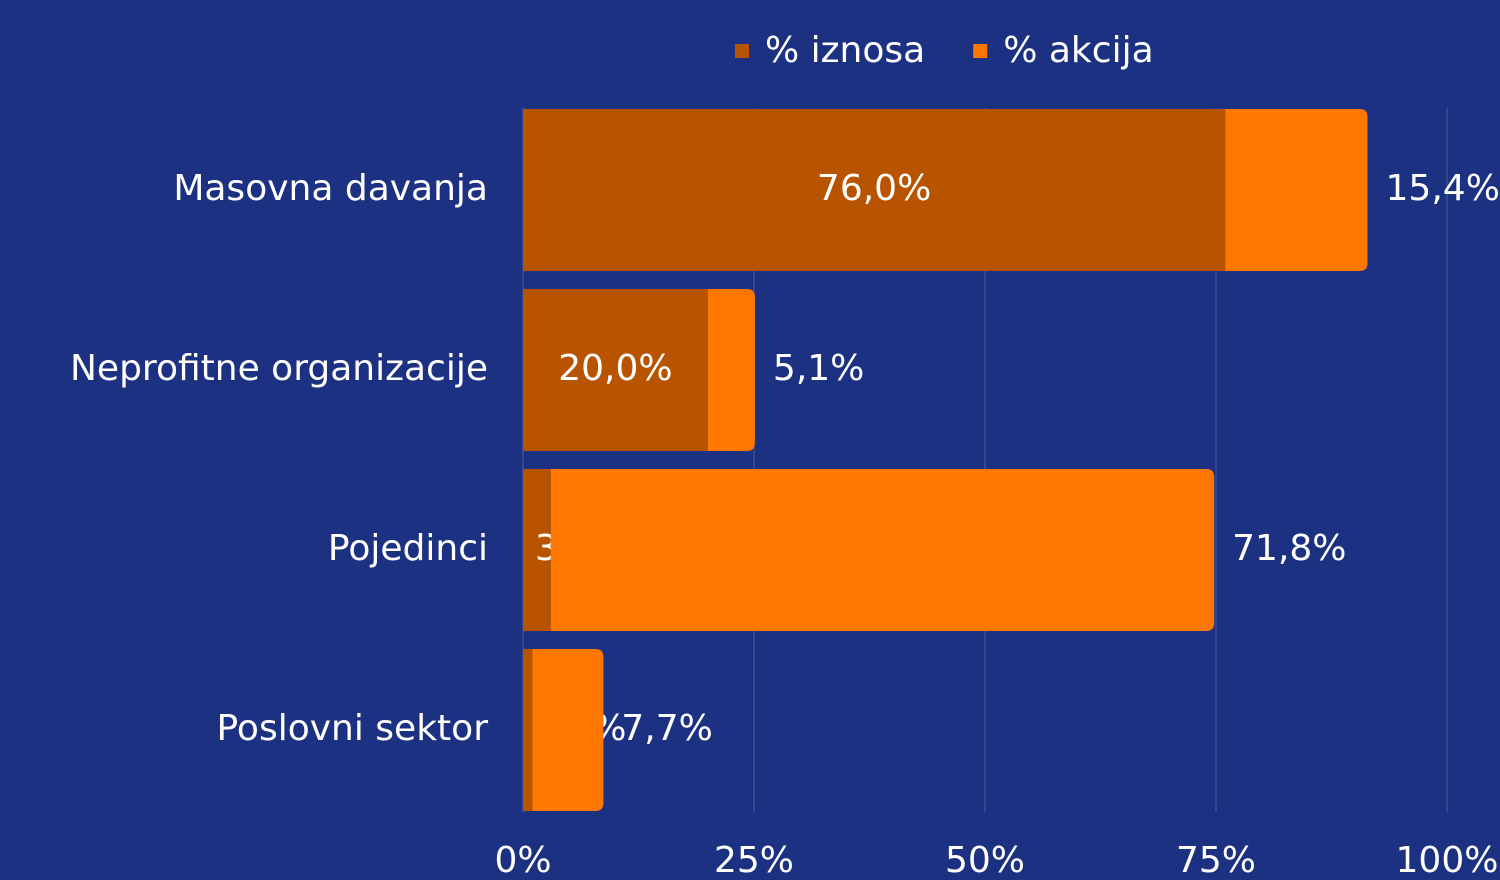 This screenshot has width=1500, height=880. What do you see at coordinates (330, 188) in the screenshot?
I see `y-tick-label: Masovna davanja` at bounding box center [330, 188].